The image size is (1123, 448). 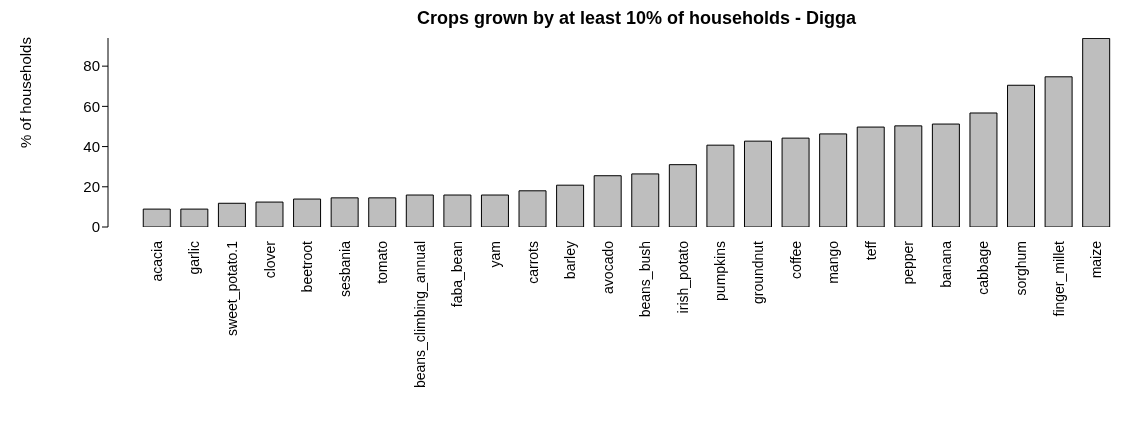 I want to click on y-tick-label: 20, so click(x=91, y=187).